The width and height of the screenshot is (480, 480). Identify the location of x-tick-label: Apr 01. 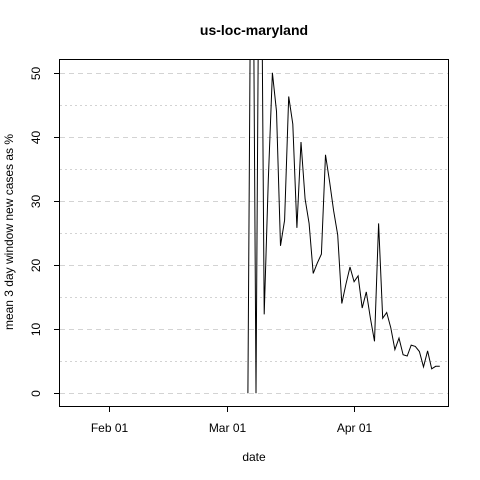
(355, 428).